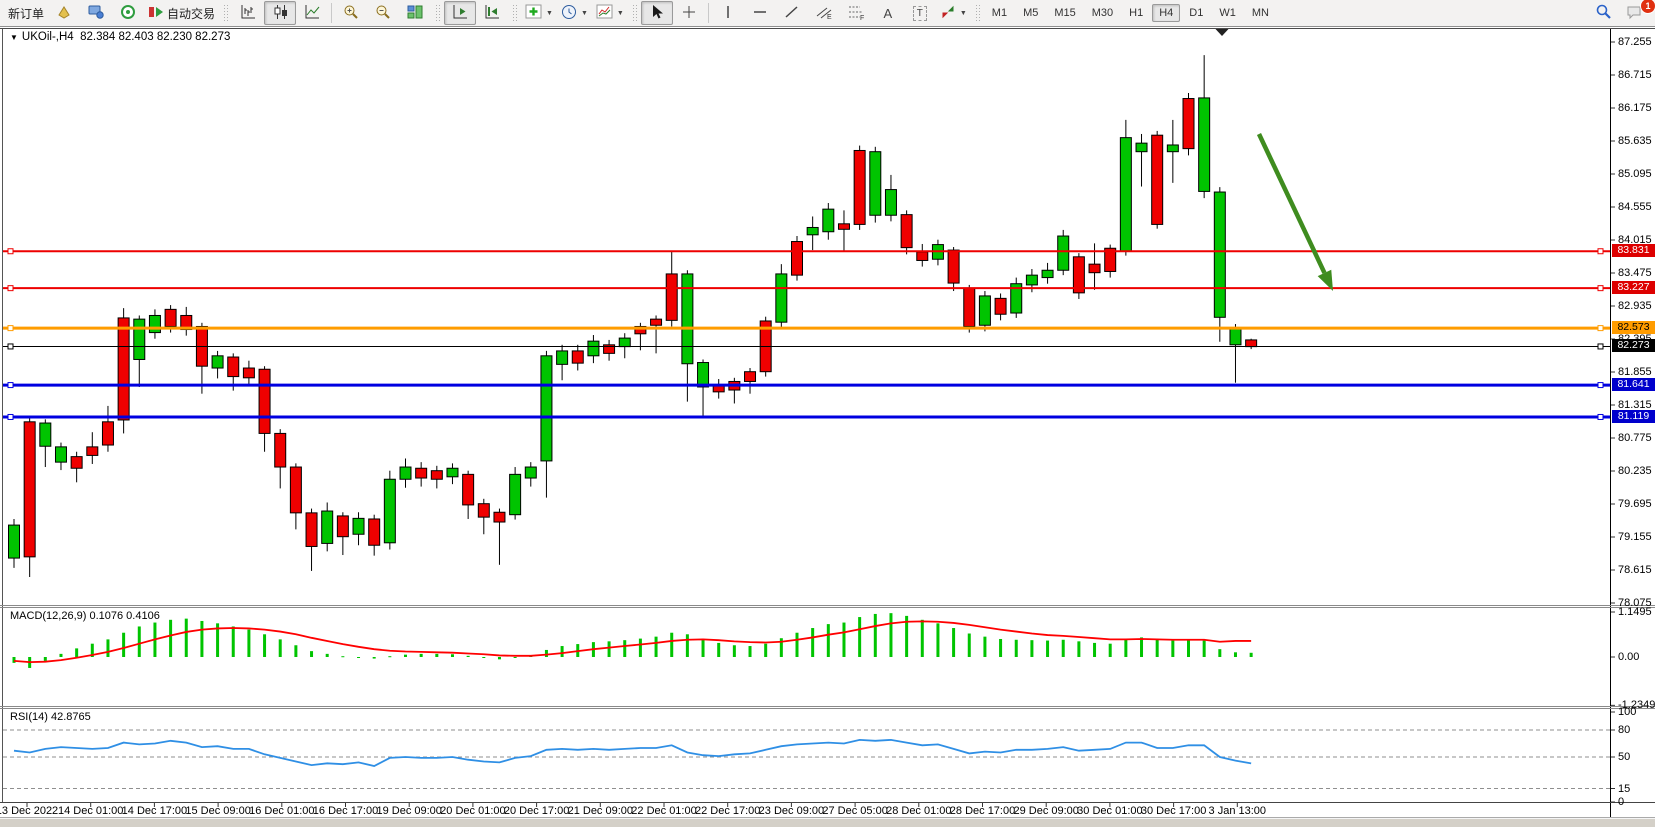  Describe the element at coordinates (1603, 13) in the screenshot. I see `search-button` at that location.